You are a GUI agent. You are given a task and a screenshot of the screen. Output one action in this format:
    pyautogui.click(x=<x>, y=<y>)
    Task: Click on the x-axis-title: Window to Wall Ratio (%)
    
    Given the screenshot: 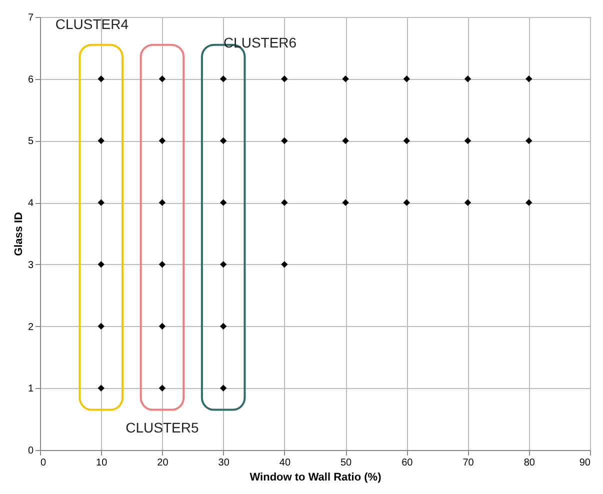 What is the action you would take?
    pyautogui.click(x=316, y=478)
    